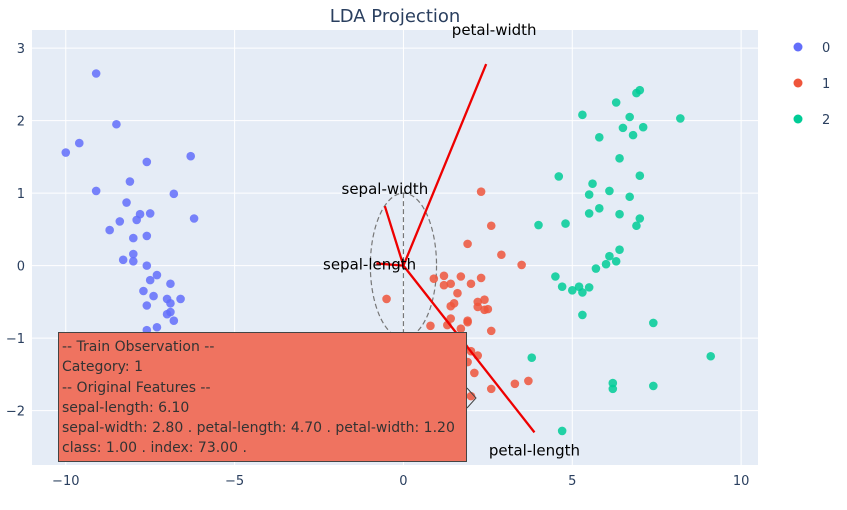 The width and height of the screenshot is (847, 510). I want to click on legend-label: 2, so click(826, 120).